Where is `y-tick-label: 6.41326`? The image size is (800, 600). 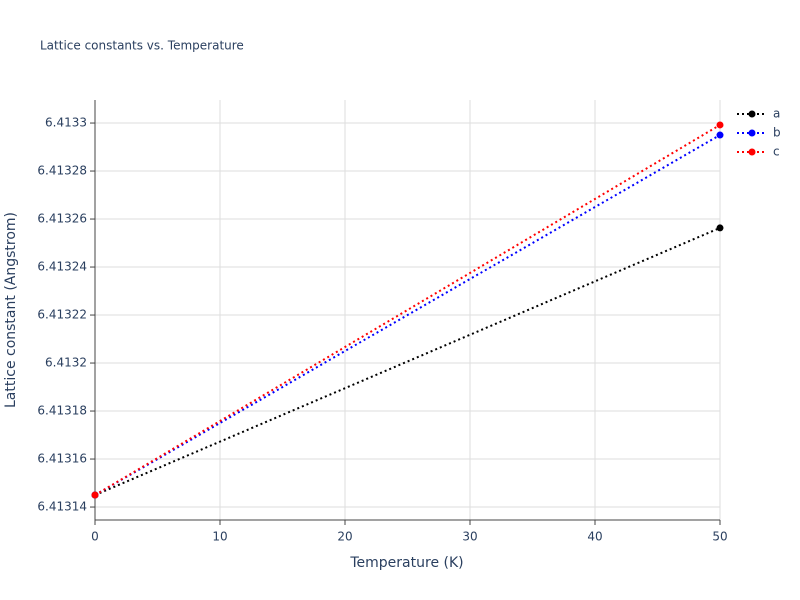 y-tick-label: 6.41326 is located at coordinates (62, 219).